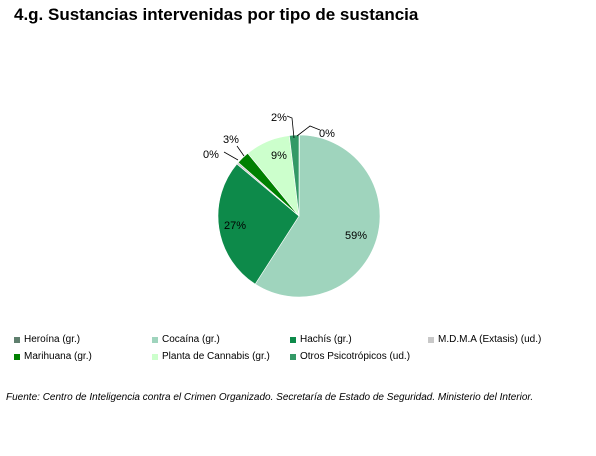 The image size is (596, 456). I want to click on legend-label: Marihuana (gr.), so click(58, 356).